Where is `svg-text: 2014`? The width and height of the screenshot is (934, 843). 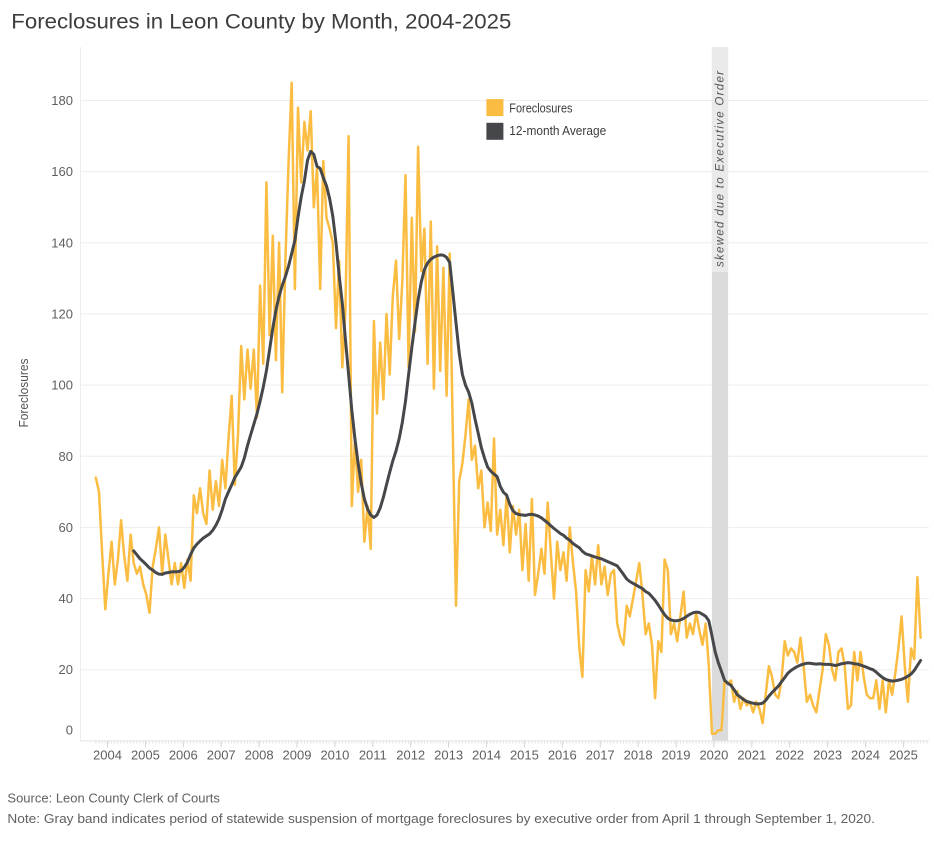
svg-text: 2014 is located at coordinates (486, 755).